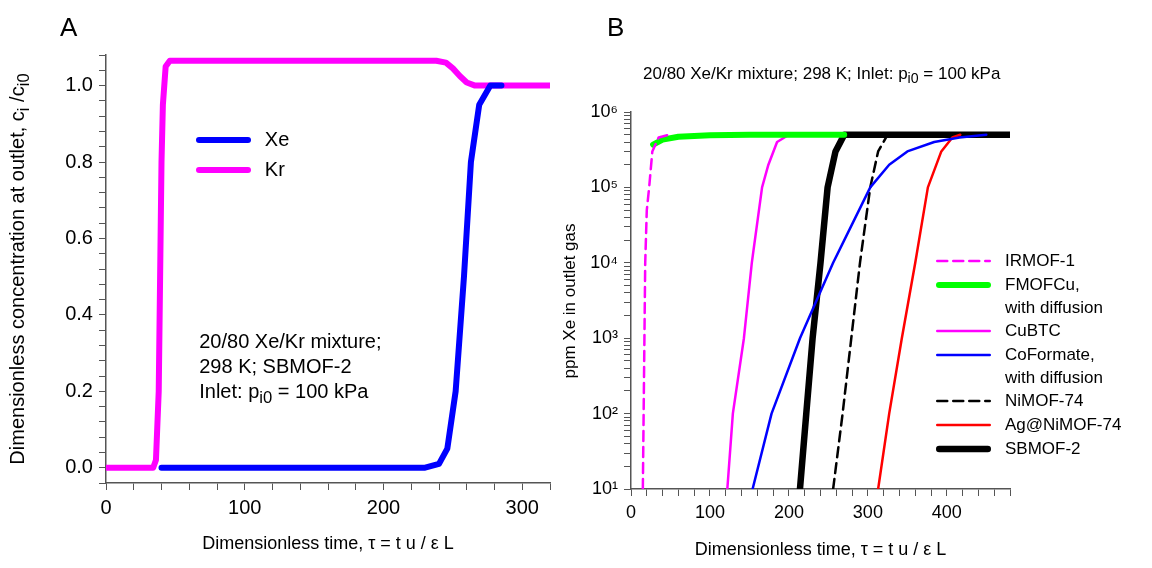  What do you see at coordinates (604, 261) in the screenshot?
I see `y-tick-label: 10⁴` at bounding box center [604, 261].